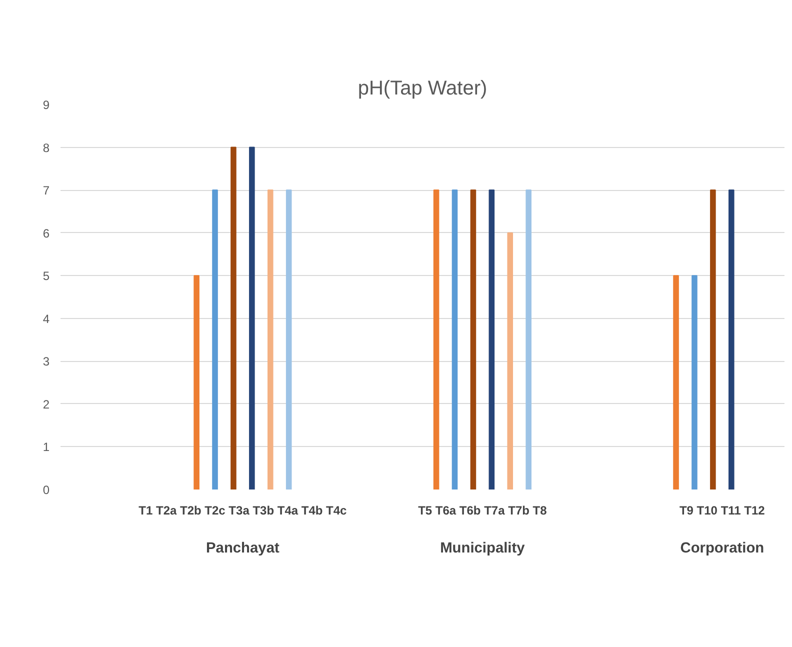 Image resolution: width=792 pixels, height=647 pixels. I want to click on text: T1 T2a T2b T2c T3a T3b T4a T4b T4c, so click(243, 511).